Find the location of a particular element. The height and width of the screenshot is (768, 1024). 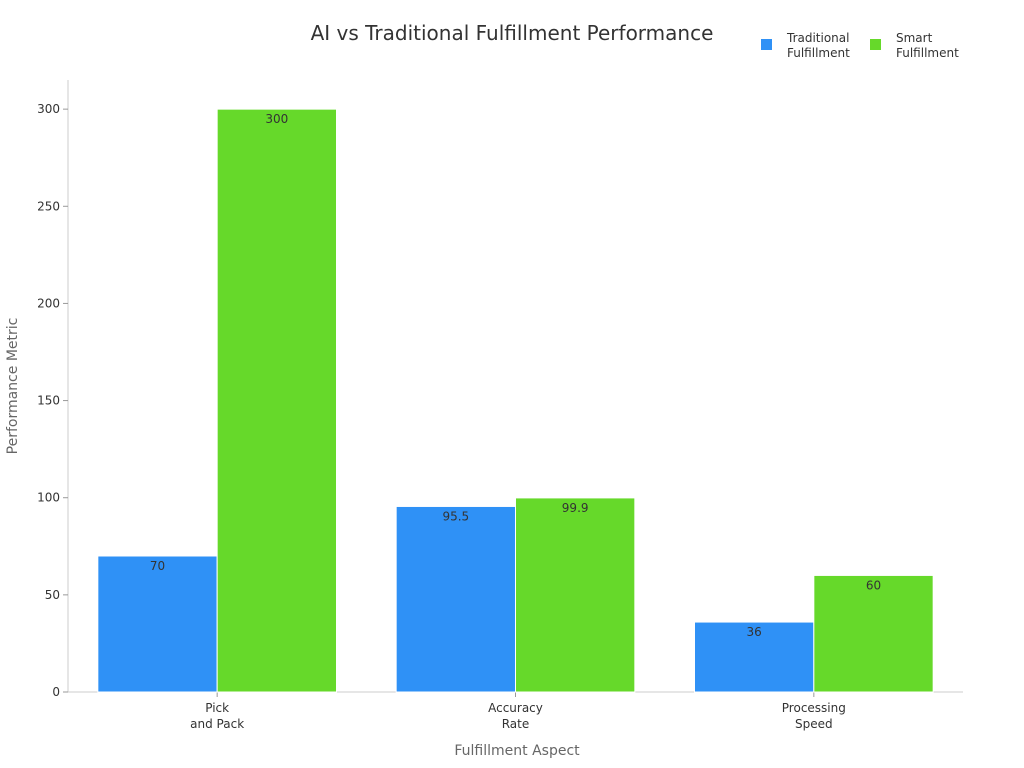

data-label: 70 is located at coordinates (157, 566).